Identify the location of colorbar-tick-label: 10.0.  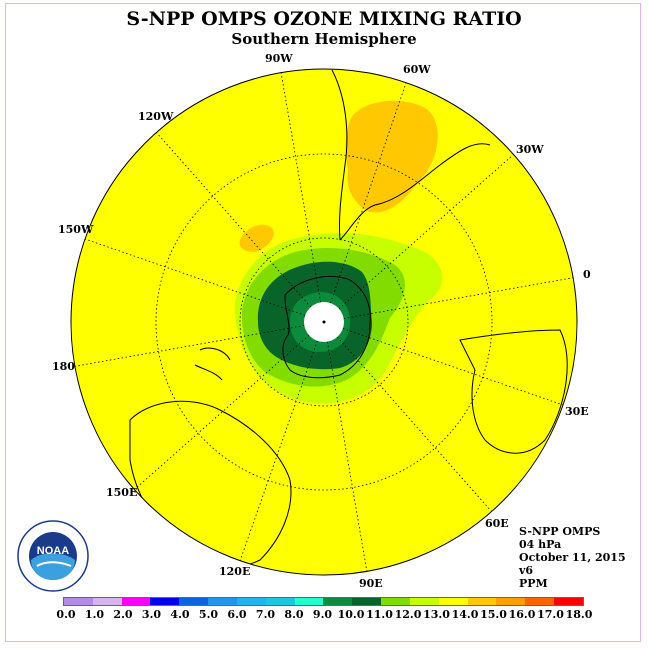
(351, 614).